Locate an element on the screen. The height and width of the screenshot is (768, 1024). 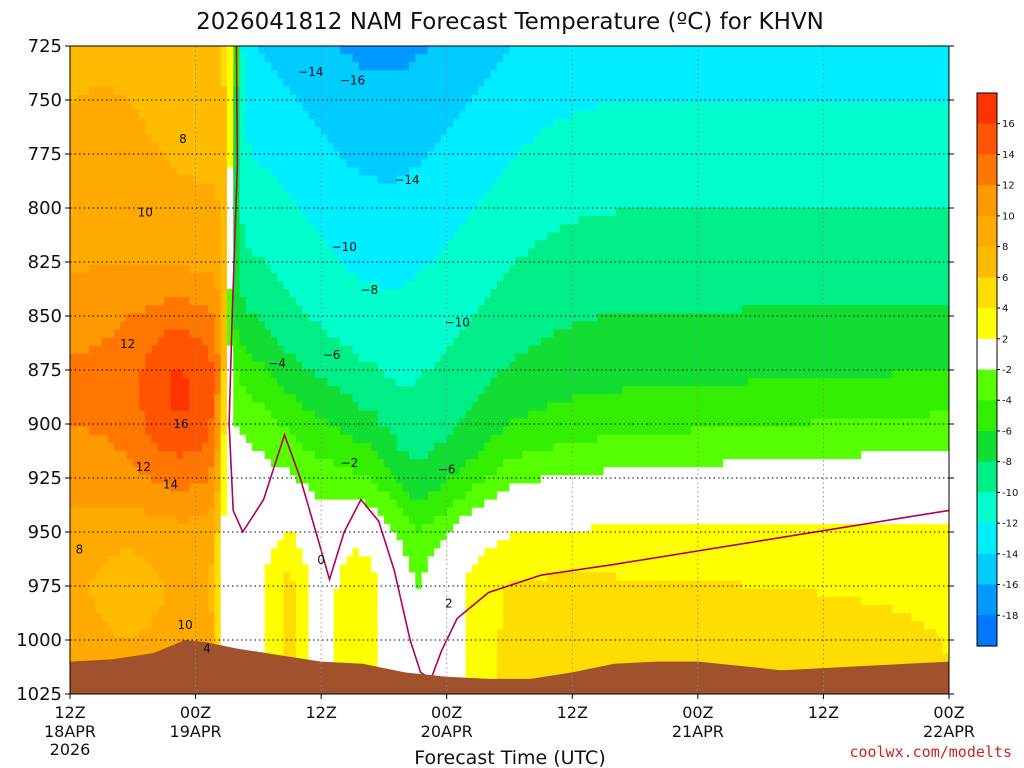
y-tick-label: 750 is located at coordinates (45, 100).